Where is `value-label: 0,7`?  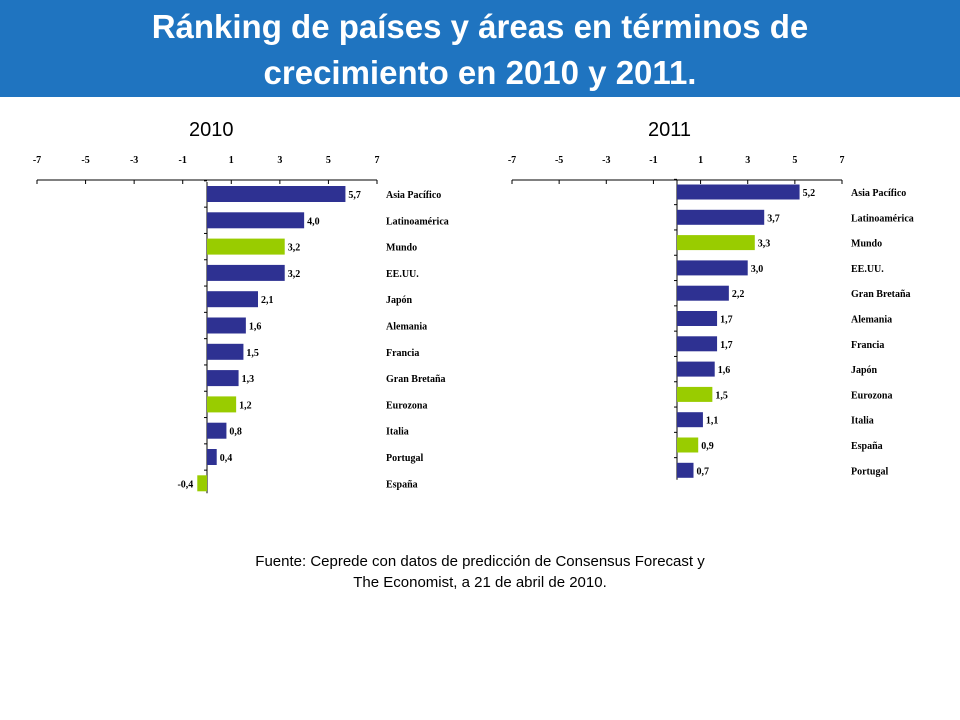 value-label: 0,7 is located at coordinates (703, 471).